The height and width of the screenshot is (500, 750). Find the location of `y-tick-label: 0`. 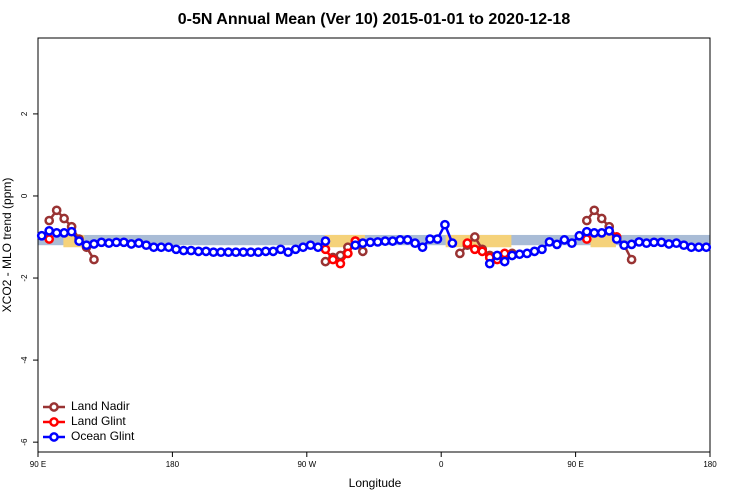

y-tick-label: 0 is located at coordinates (24, 195).